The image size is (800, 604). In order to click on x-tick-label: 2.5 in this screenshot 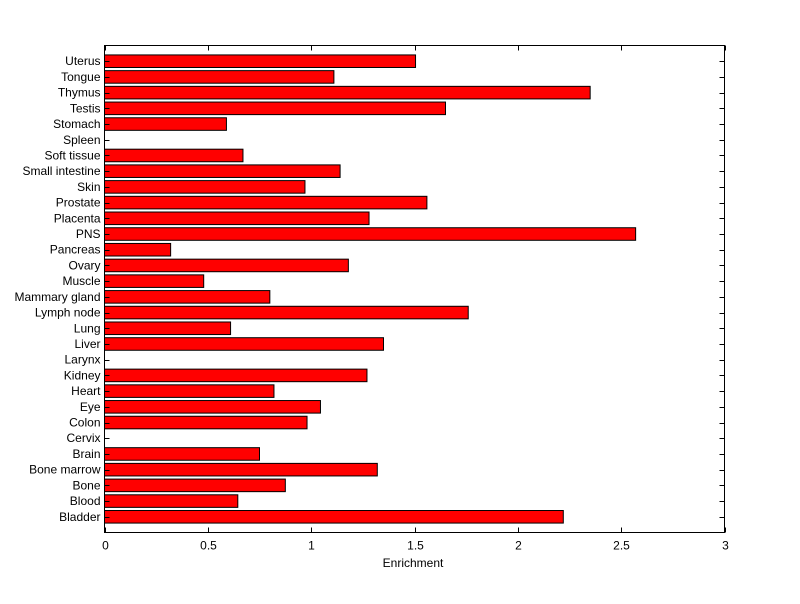, I will do `click(621, 546)`.